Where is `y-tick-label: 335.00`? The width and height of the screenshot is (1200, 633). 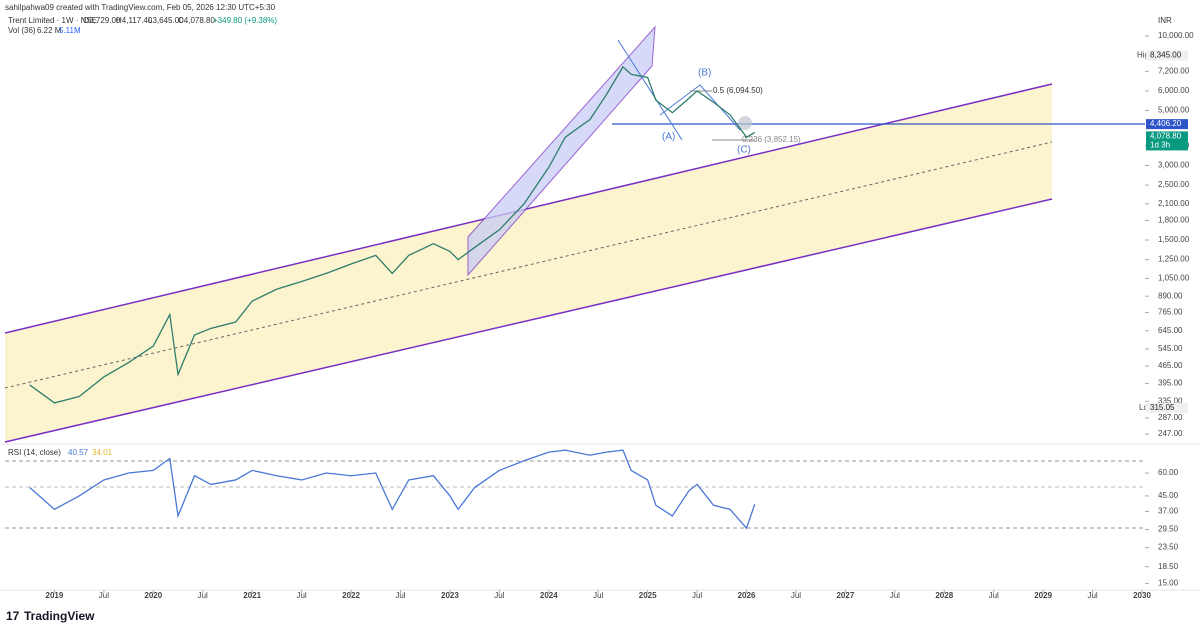 y-tick-label: 335.00 is located at coordinates (1170, 400).